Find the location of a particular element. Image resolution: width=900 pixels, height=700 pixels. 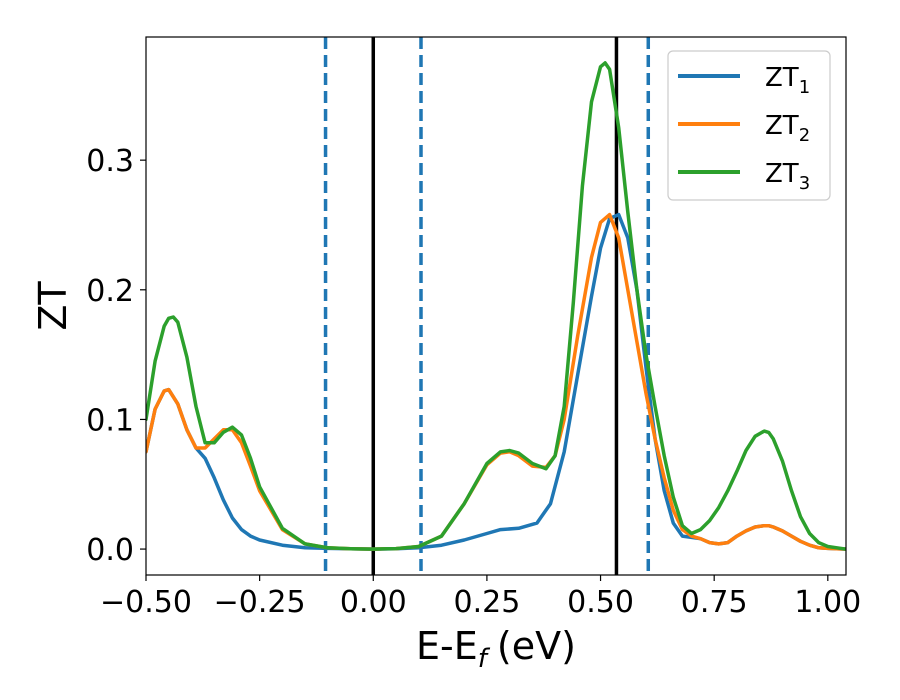

x-tick-label: 0.25 is located at coordinates (487, 602).